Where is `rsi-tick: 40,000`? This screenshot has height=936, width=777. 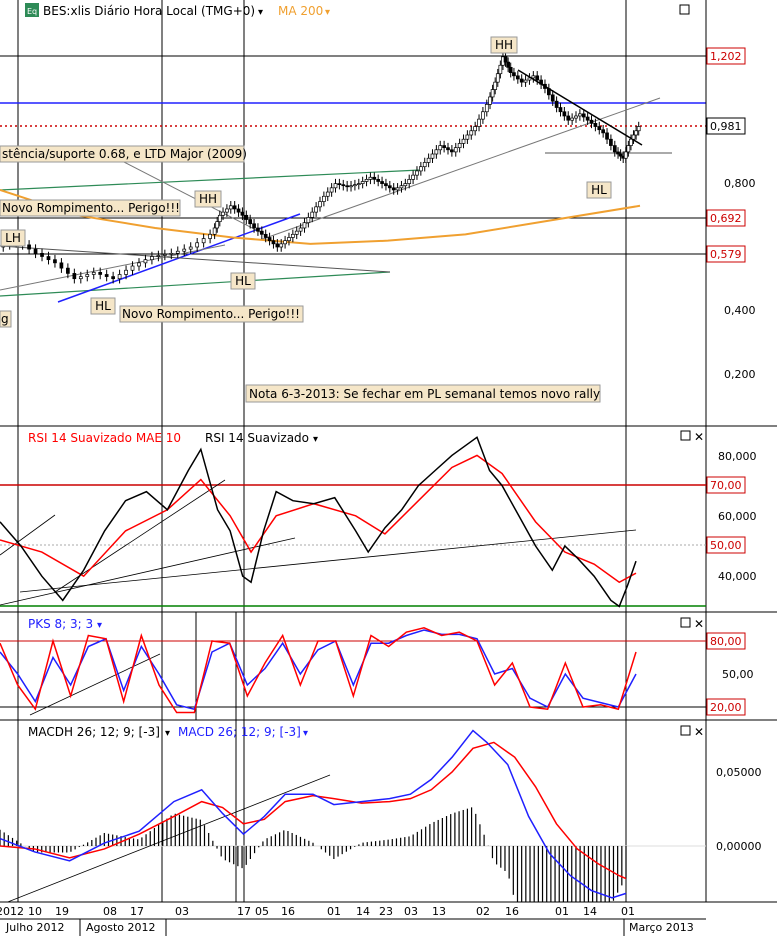 rsi-tick: 40,000 is located at coordinates (737, 576).